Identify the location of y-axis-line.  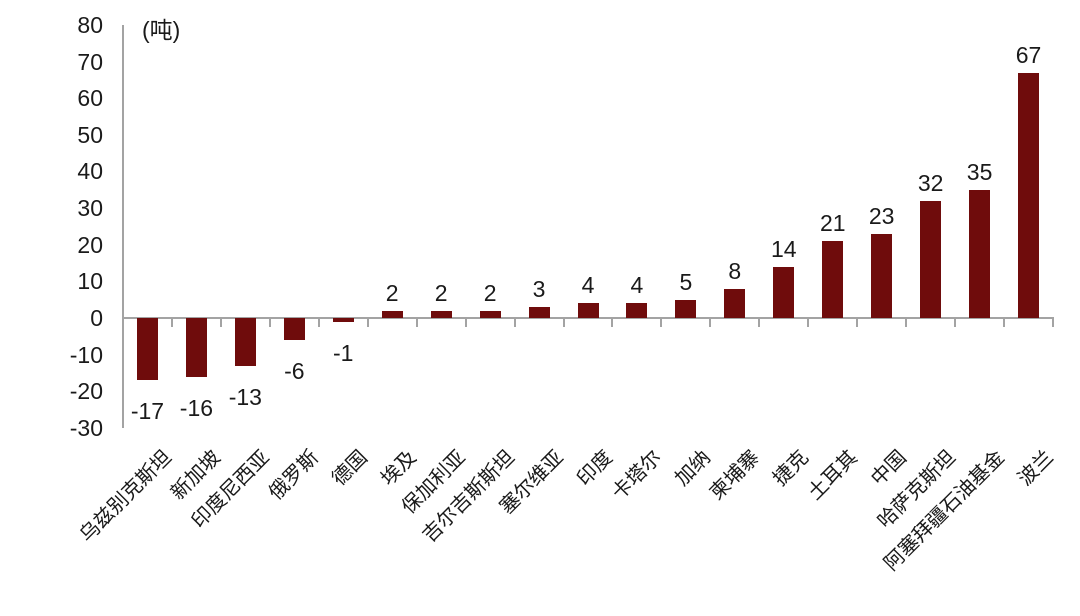
(123, 226).